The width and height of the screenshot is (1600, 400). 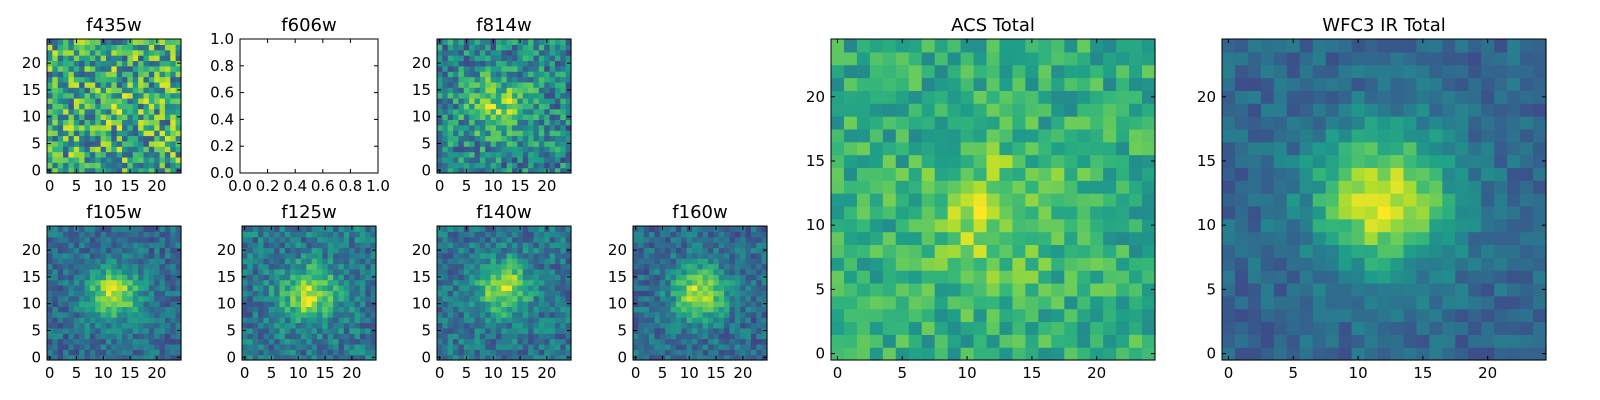 I want to click on x-tick-label: 15, so click(x=130, y=373).